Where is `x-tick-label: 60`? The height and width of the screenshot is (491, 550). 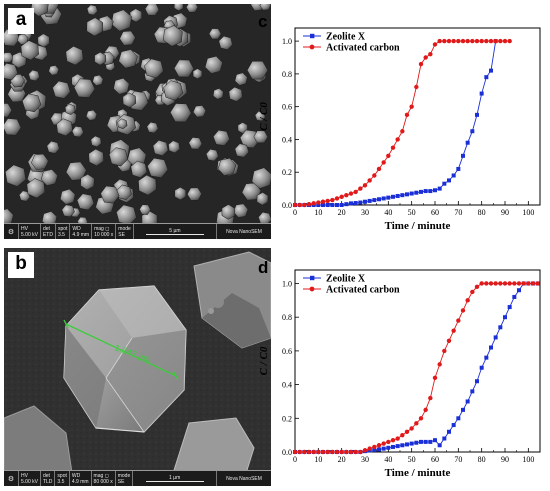
x-tick-label: 60 is located at coordinates (435, 212).